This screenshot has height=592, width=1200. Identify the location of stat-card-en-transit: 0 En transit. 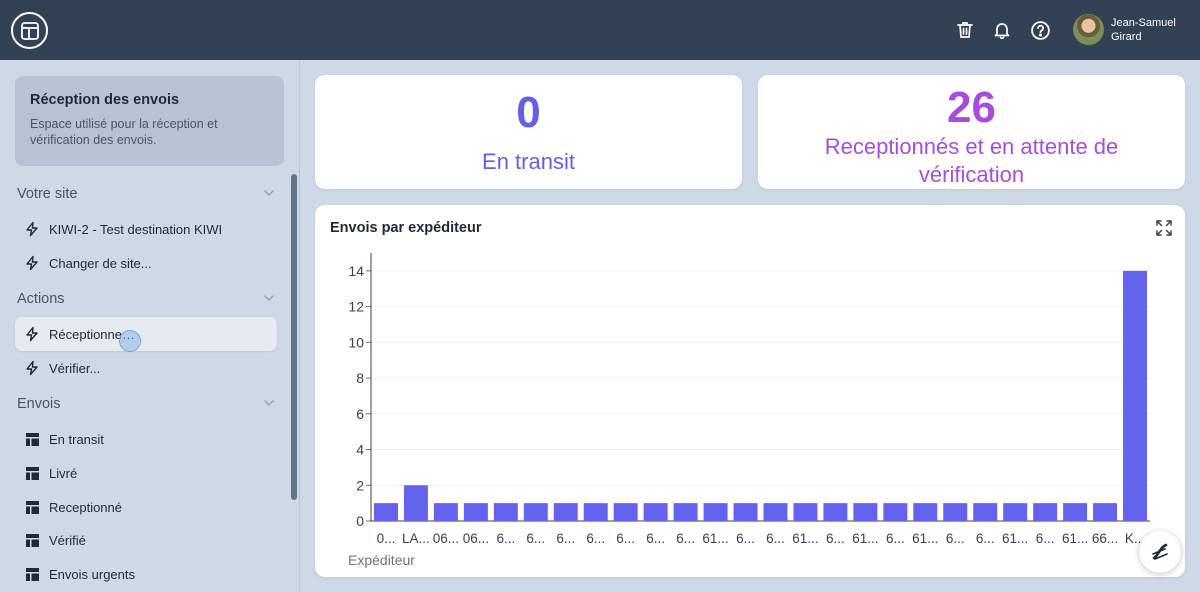
(528, 132).